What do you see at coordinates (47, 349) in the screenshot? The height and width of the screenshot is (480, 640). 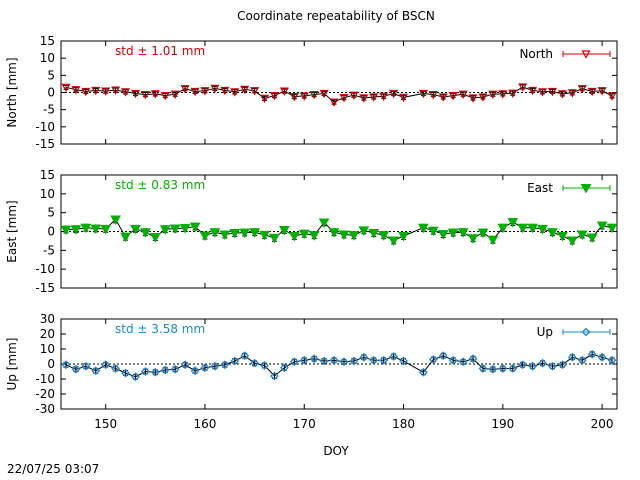 I see `y-tick-label: 10` at bounding box center [47, 349].